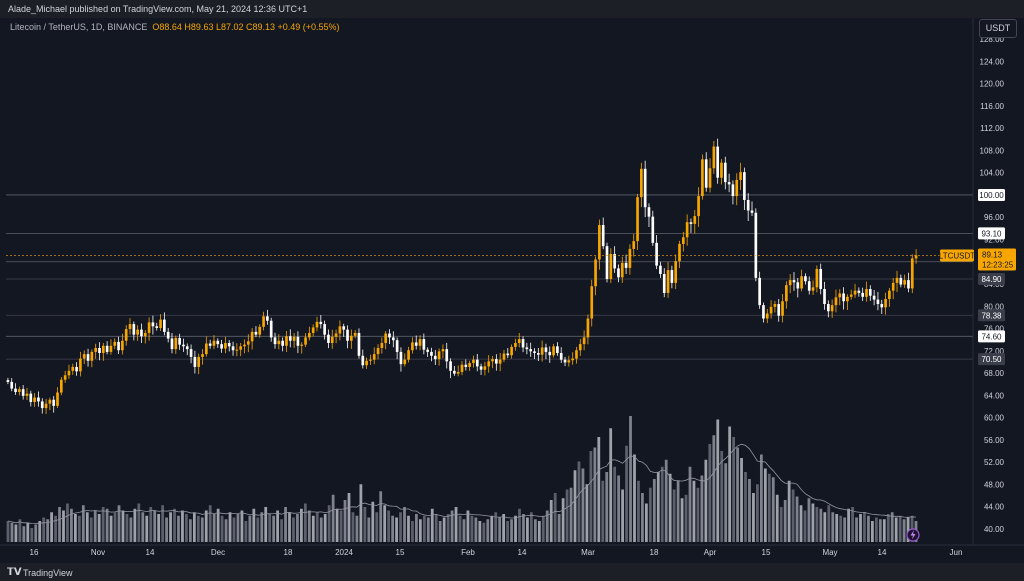 This screenshot has width=1024, height=581. I want to click on currency-button: USDT, so click(998, 28).